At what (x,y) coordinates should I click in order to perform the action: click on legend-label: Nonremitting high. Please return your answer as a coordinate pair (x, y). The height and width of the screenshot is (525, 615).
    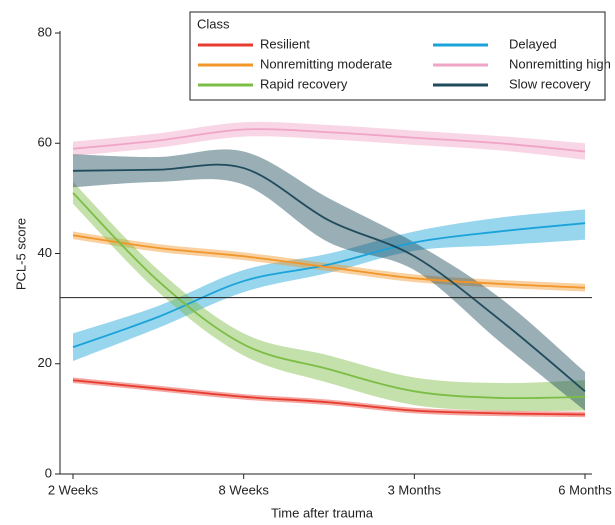
    Looking at the image, I should click on (560, 63).